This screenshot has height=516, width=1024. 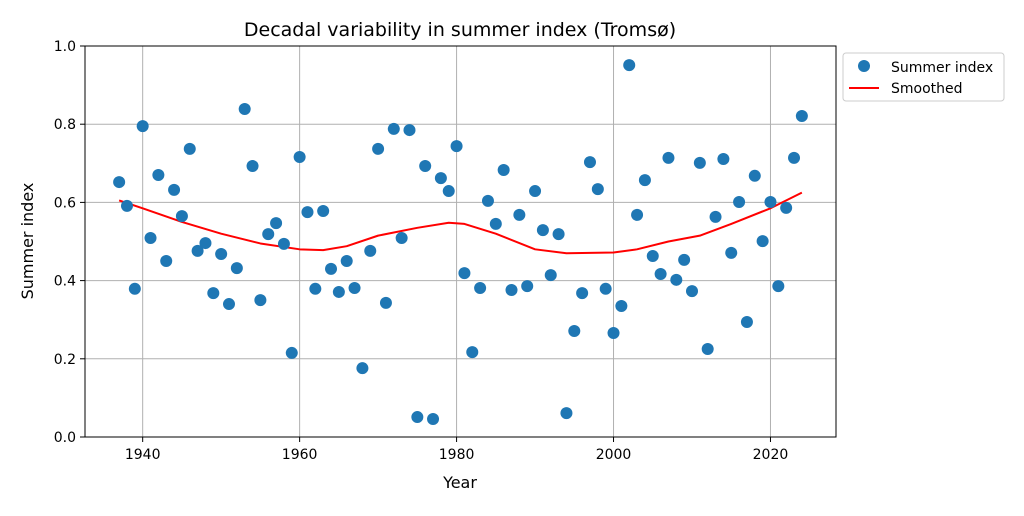 I want to click on data-point-1993, so click(x=558, y=234).